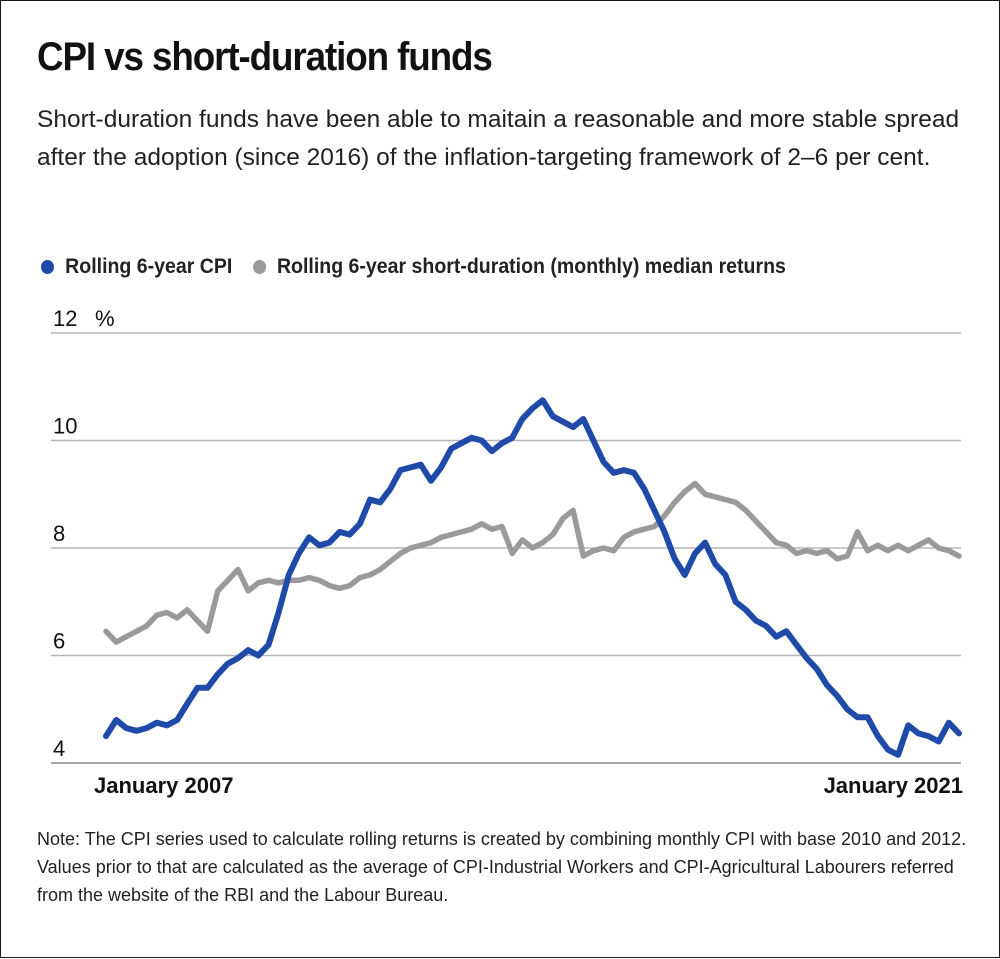 This screenshot has height=959, width=1000. What do you see at coordinates (59, 748) in the screenshot?
I see `y-tick-label-4: 4` at bounding box center [59, 748].